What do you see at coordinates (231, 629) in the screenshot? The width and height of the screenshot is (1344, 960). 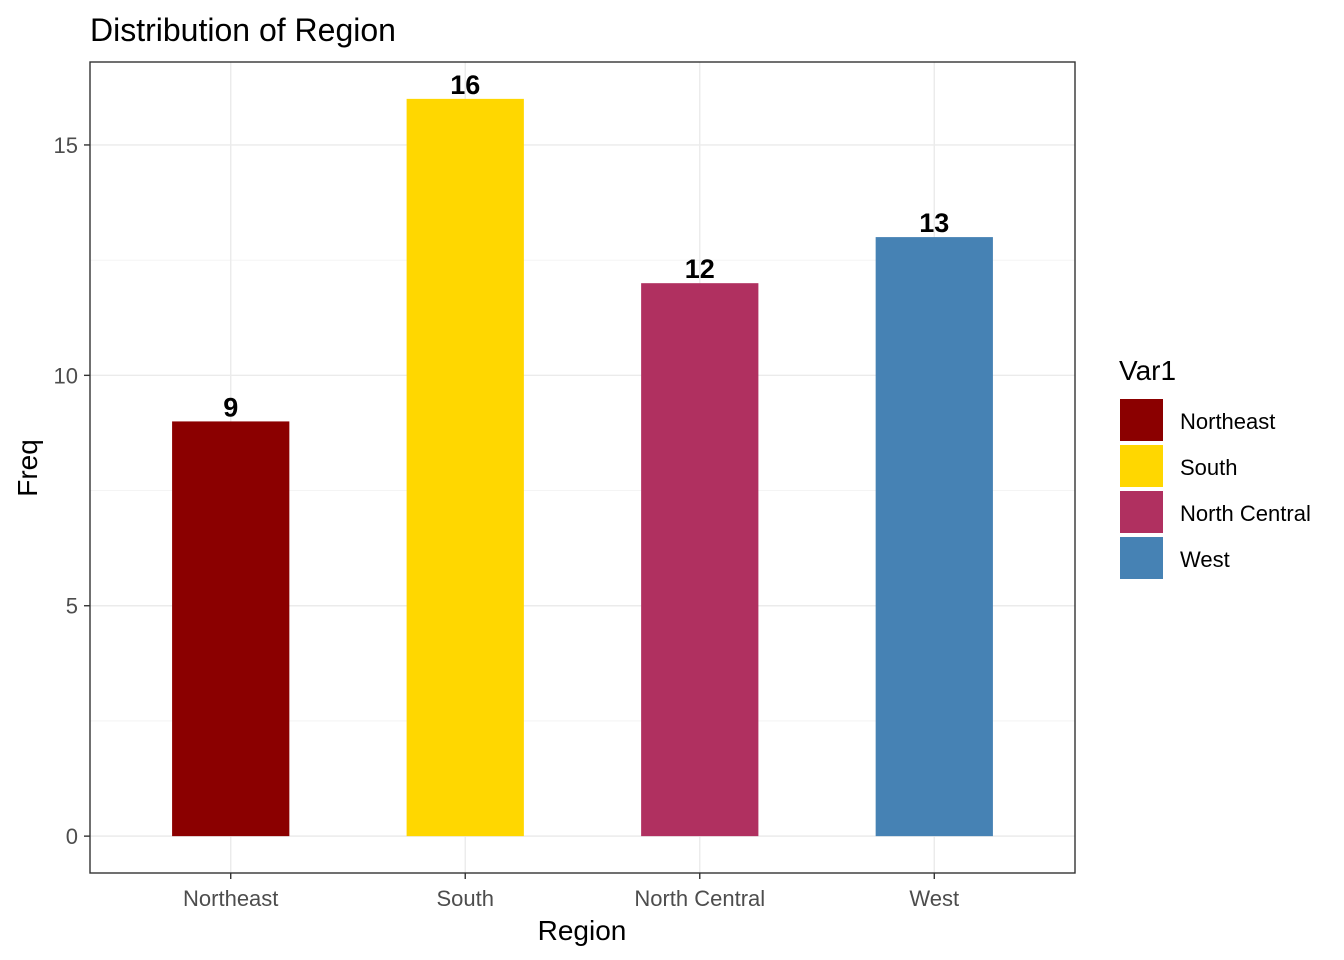 I see `bar-northeast` at bounding box center [231, 629].